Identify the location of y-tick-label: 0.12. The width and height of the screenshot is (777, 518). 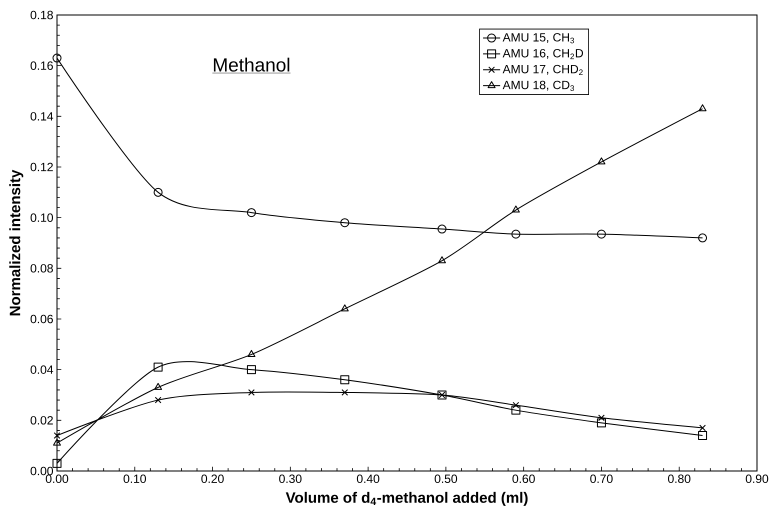
(41, 167).